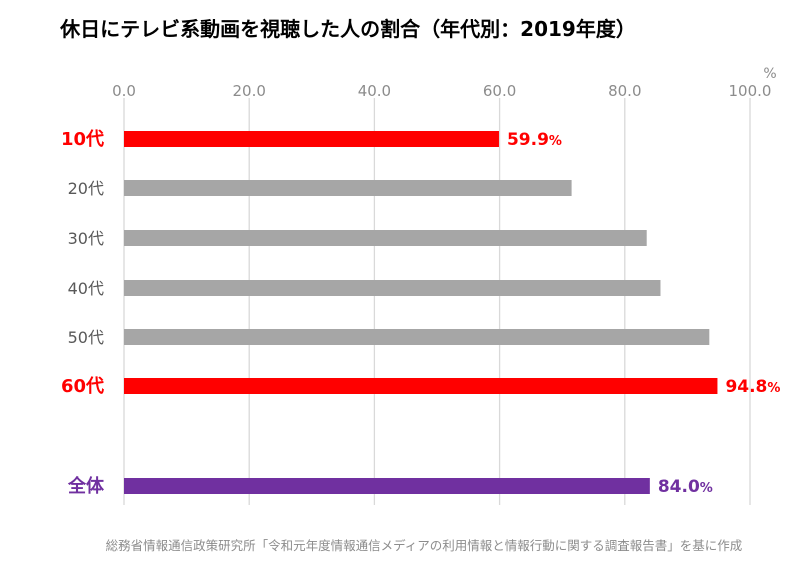  Describe the element at coordinates (624, 91) in the screenshot. I see `x-tick-label: 80.0` at that location.